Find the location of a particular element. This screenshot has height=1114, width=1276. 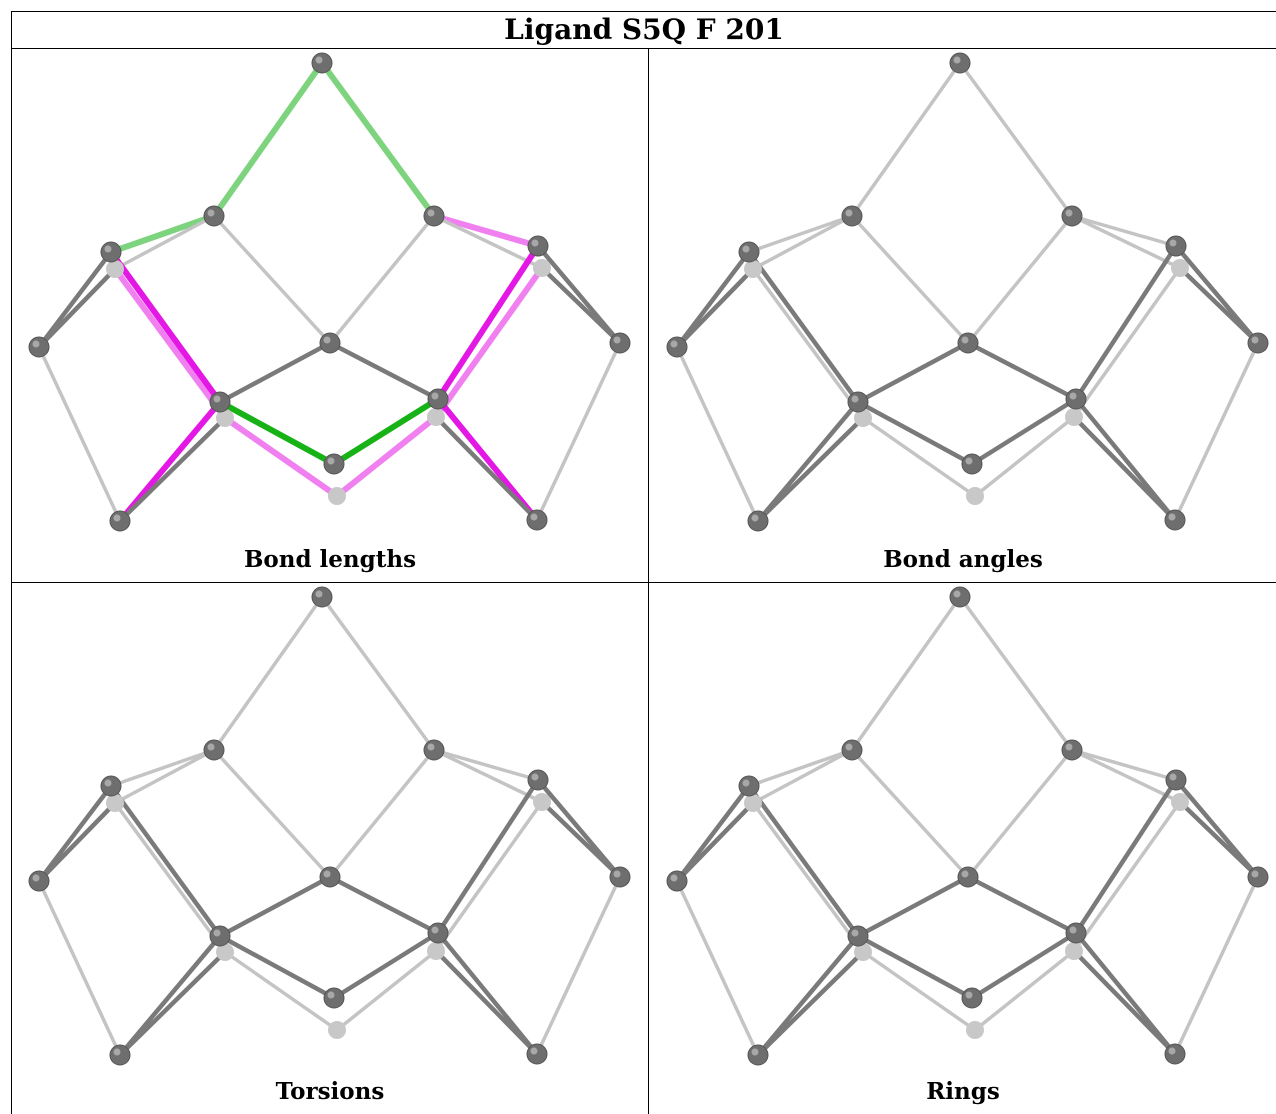

bond-ur-fr2 is located at coordinates (1126, 242).